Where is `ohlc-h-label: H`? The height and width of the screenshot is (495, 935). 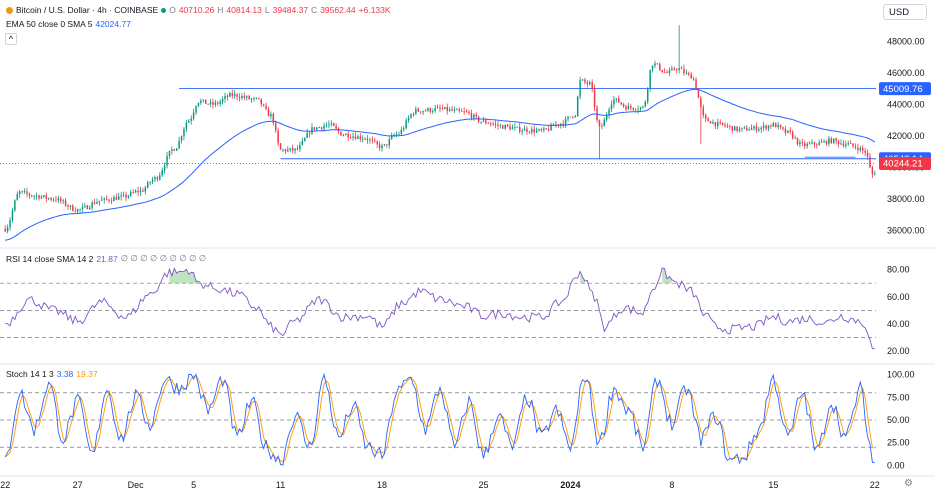
ohlc-h-label: H is located at coordinates (220, 10).